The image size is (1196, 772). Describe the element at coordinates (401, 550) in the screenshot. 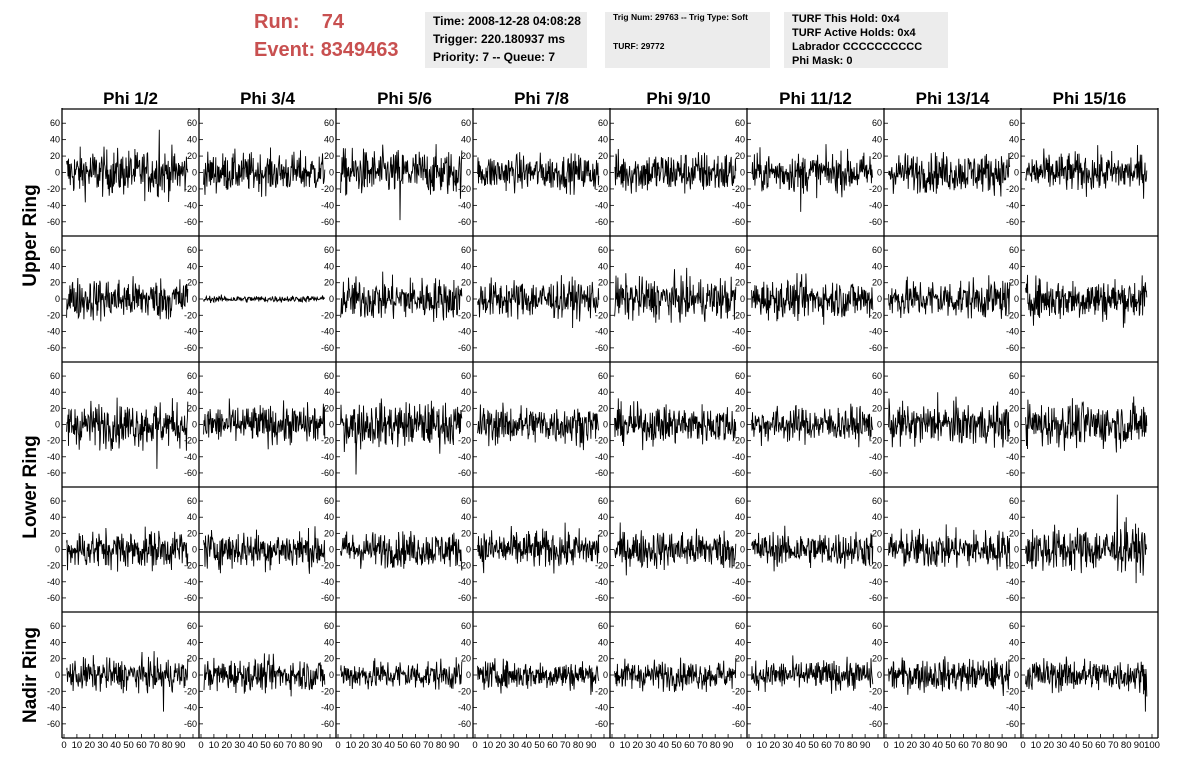

I see `trace-r4-c3` at that location.